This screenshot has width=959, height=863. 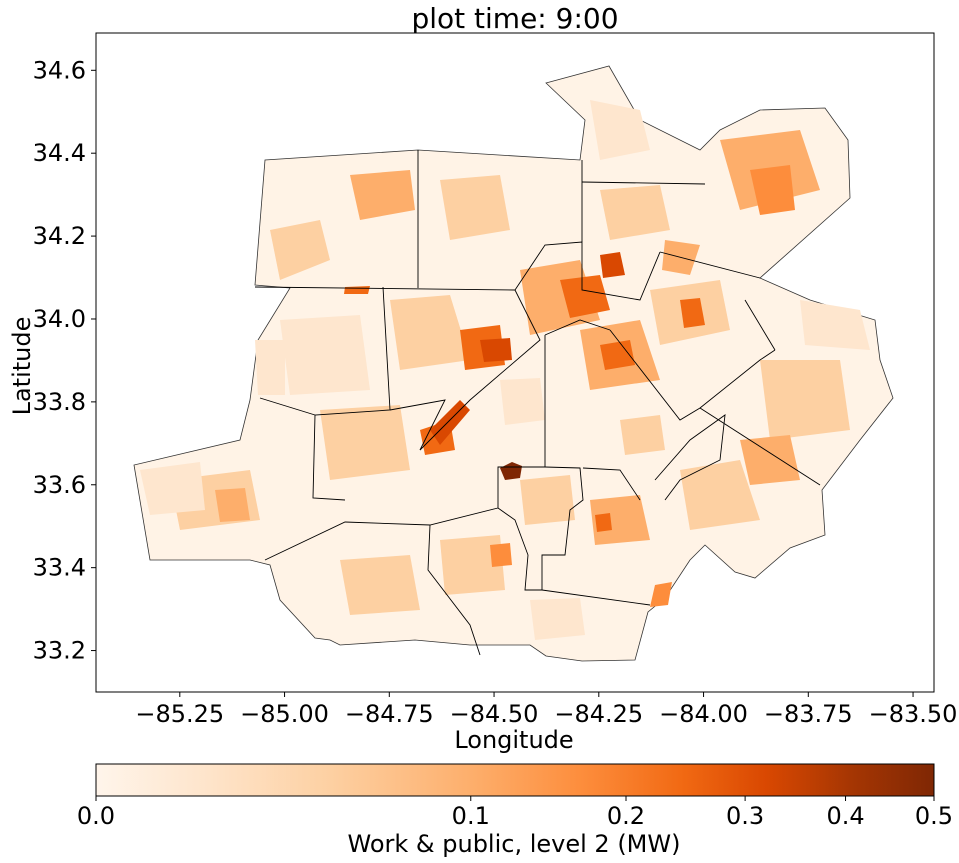 What do you see at coordinates (96, 816) in the screenshot?
I see `colorbar-tick-label: 0.0` at bounding box center [96, 816].